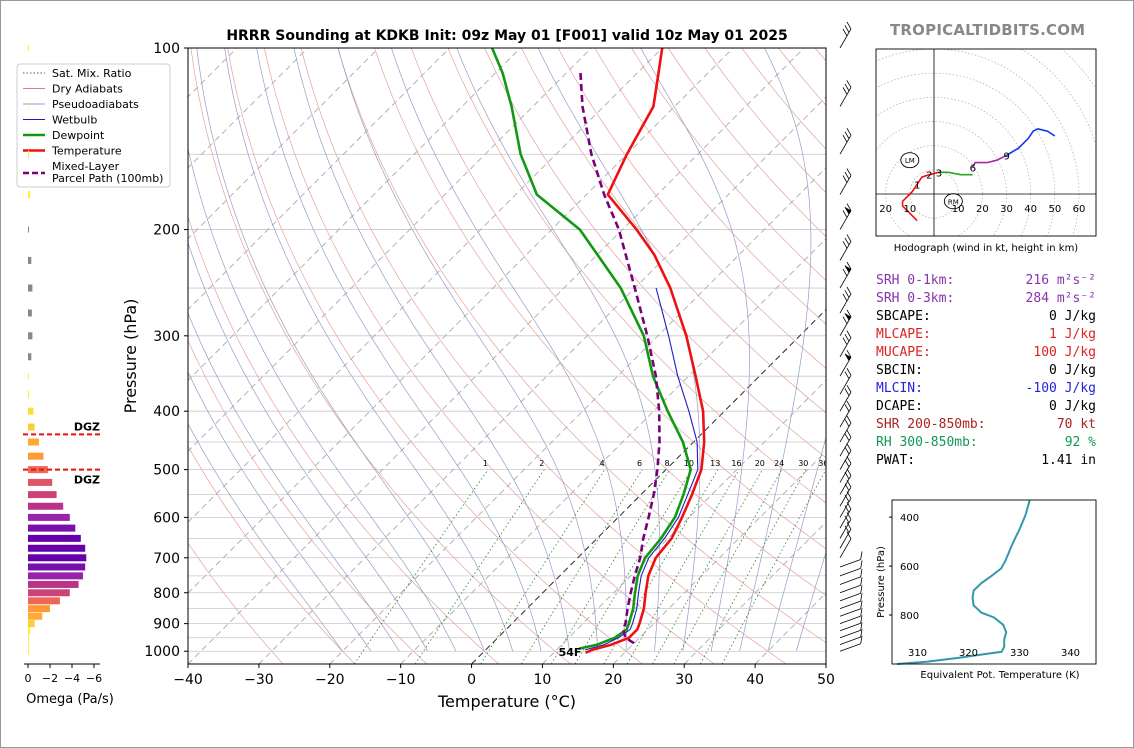  Describe the element at coordinates (620, 358) in the screenshot. I see `profile-mixed-layer-parcel-path-mb-` at that location.